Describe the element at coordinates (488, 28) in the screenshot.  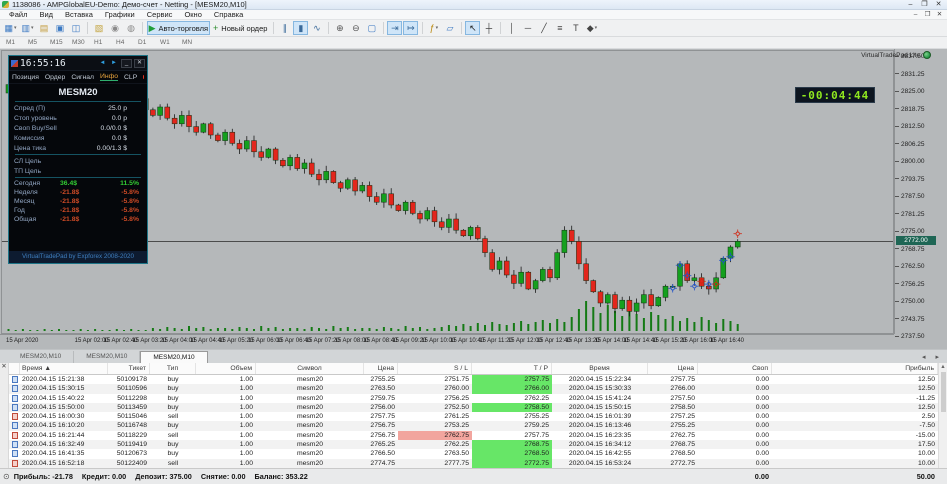
I see `crosshair-button: ┼` at that location.